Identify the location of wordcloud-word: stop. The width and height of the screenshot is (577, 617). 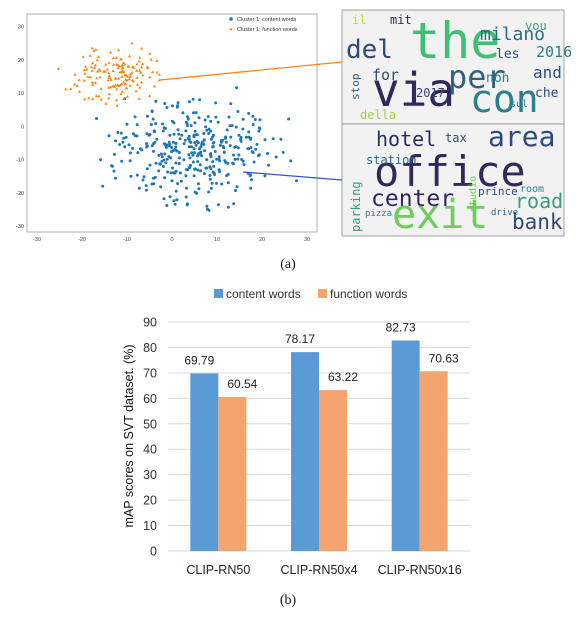
(355, 87).